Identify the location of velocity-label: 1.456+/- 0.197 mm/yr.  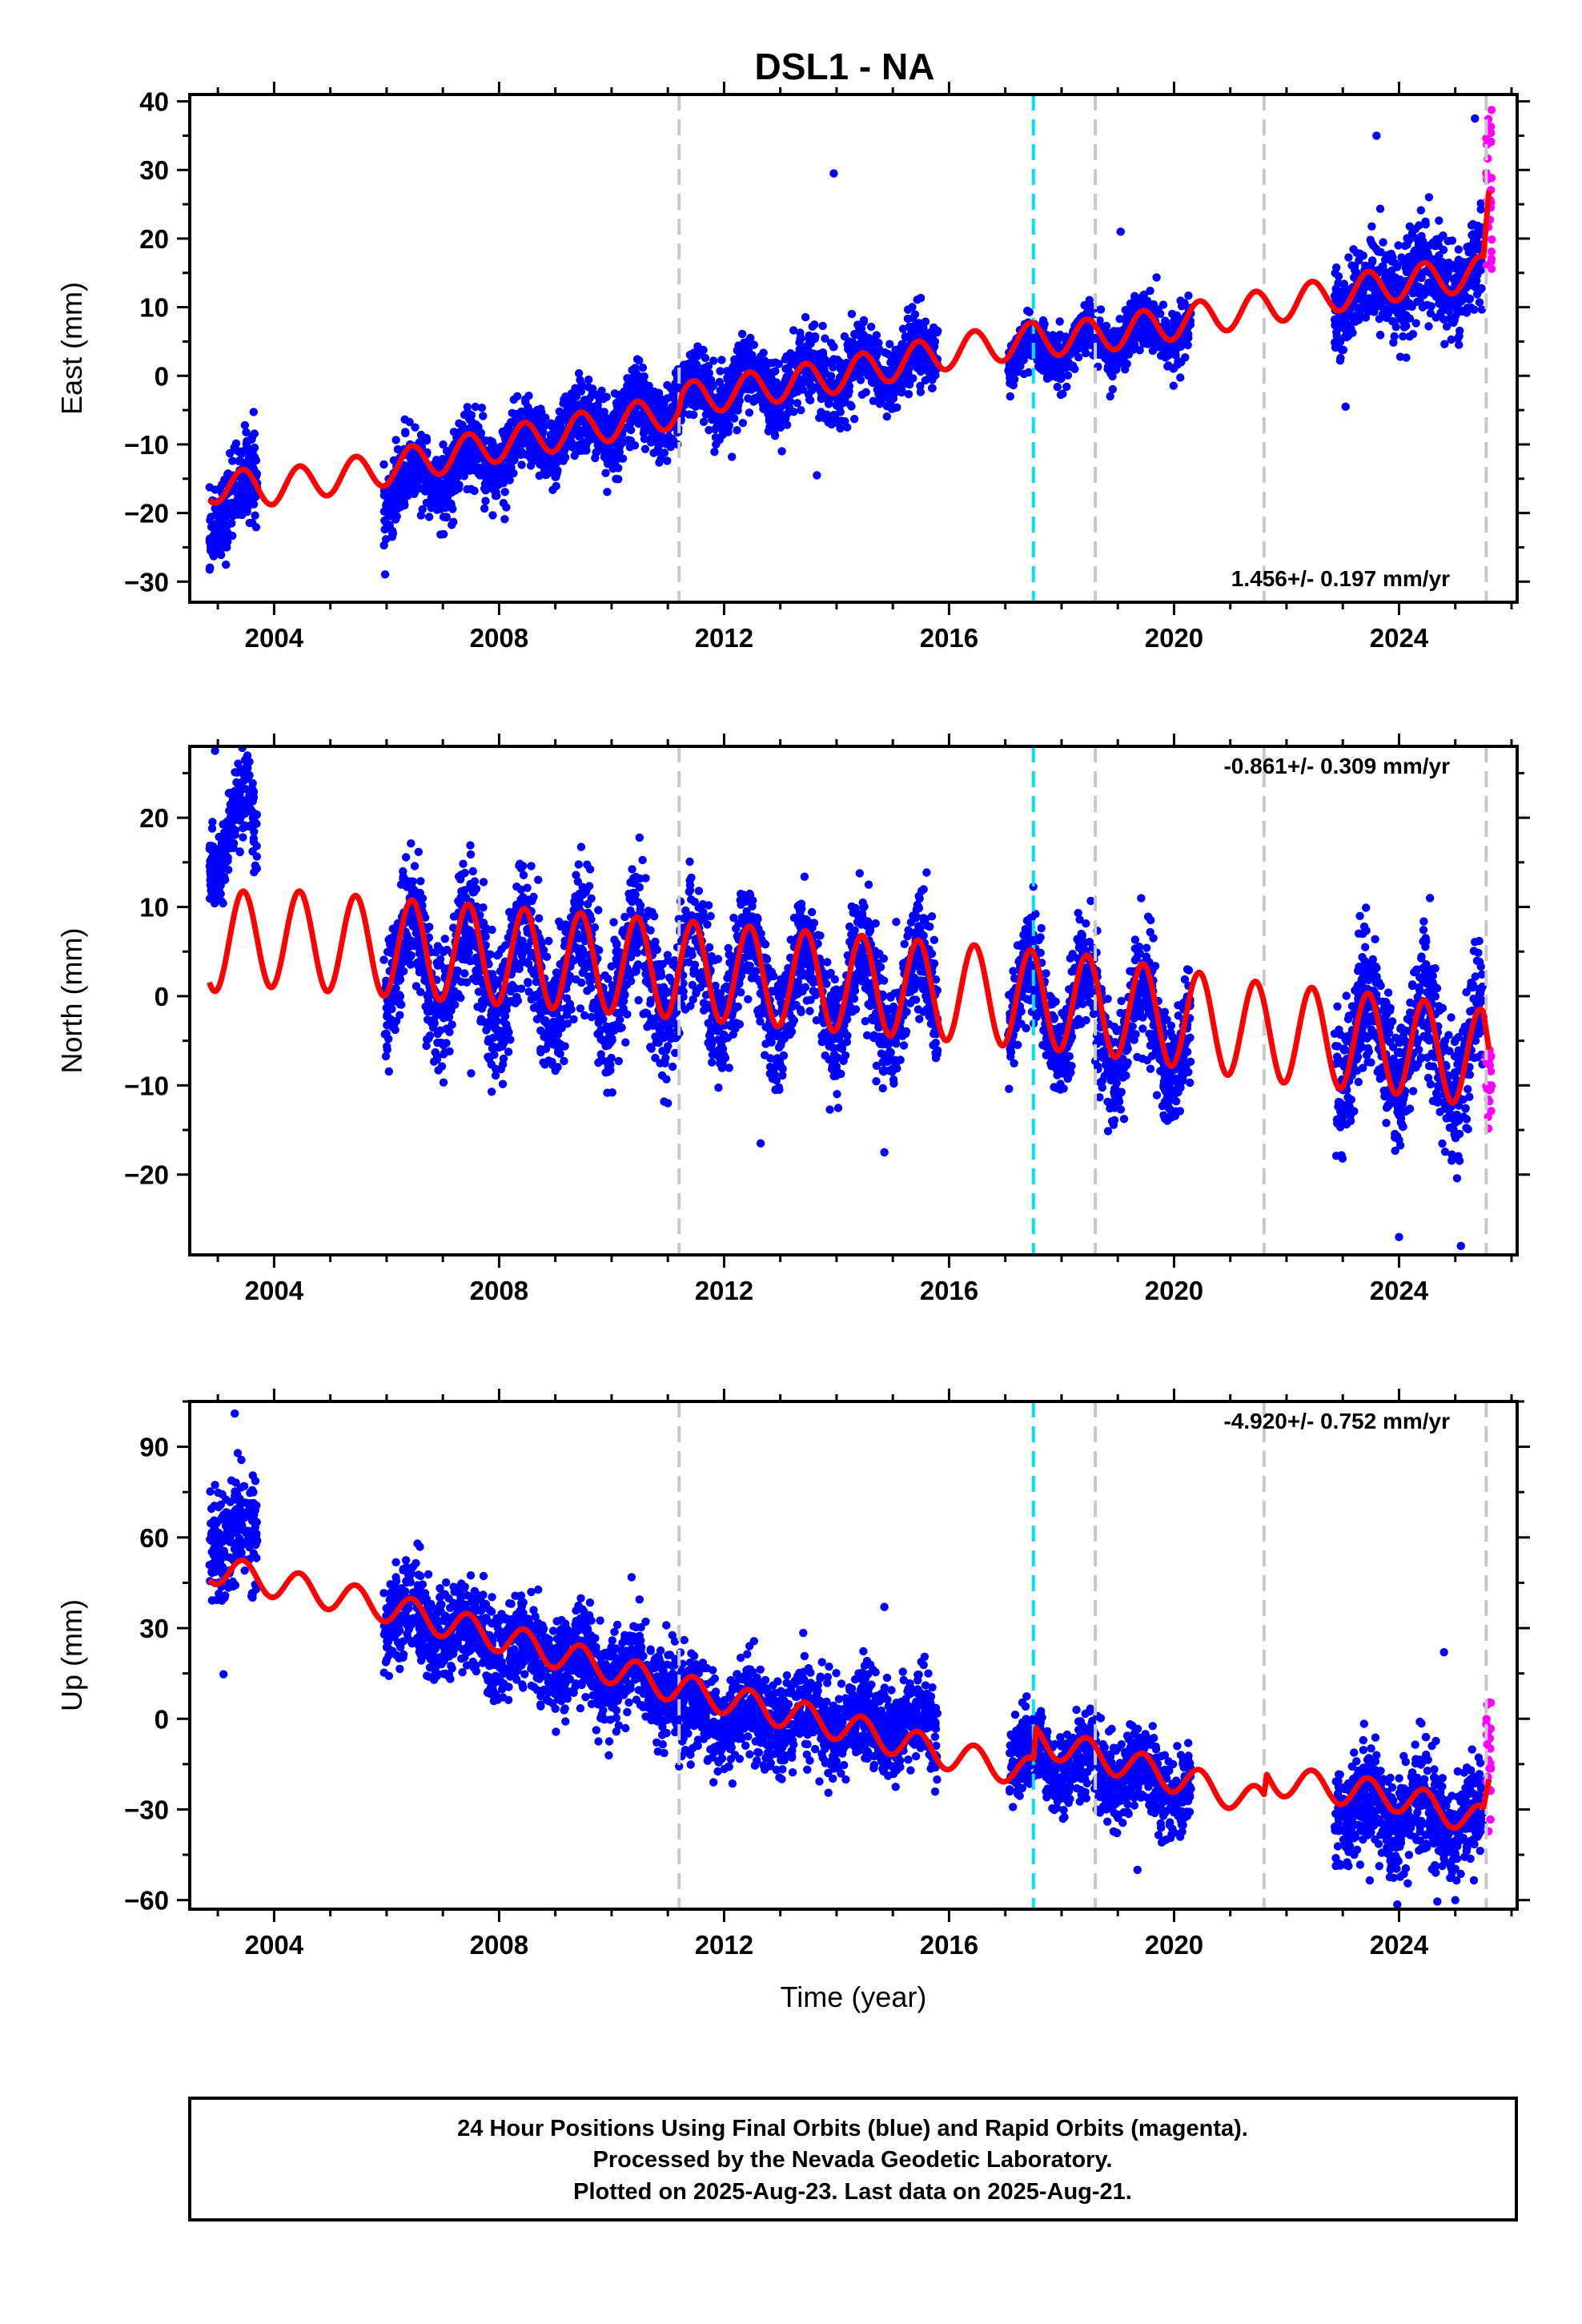
(1340, 578).